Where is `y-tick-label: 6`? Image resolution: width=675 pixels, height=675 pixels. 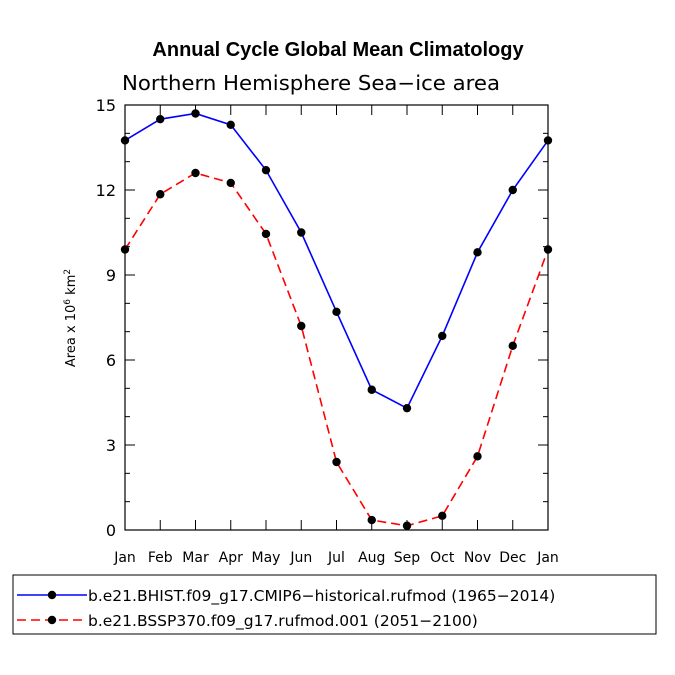
y-tick-label: 6 is located at coordinates (111, 360).